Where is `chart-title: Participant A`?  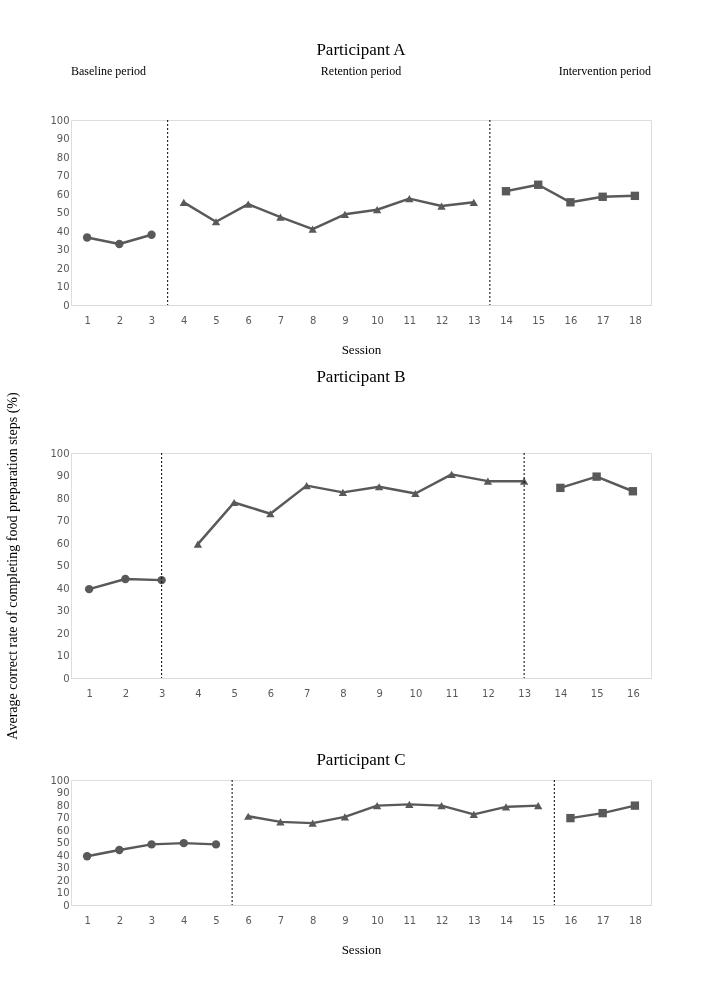 chart-title: Participant A is located at coordinates (361, 49).